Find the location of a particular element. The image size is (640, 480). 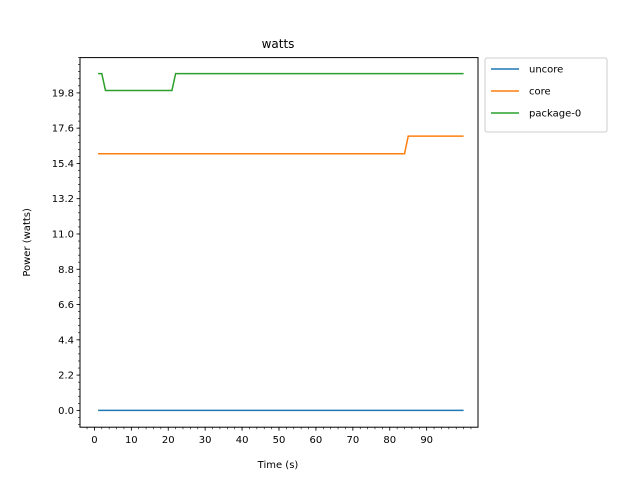

x-tick-label: 30 is located at coordinates (205, 440).